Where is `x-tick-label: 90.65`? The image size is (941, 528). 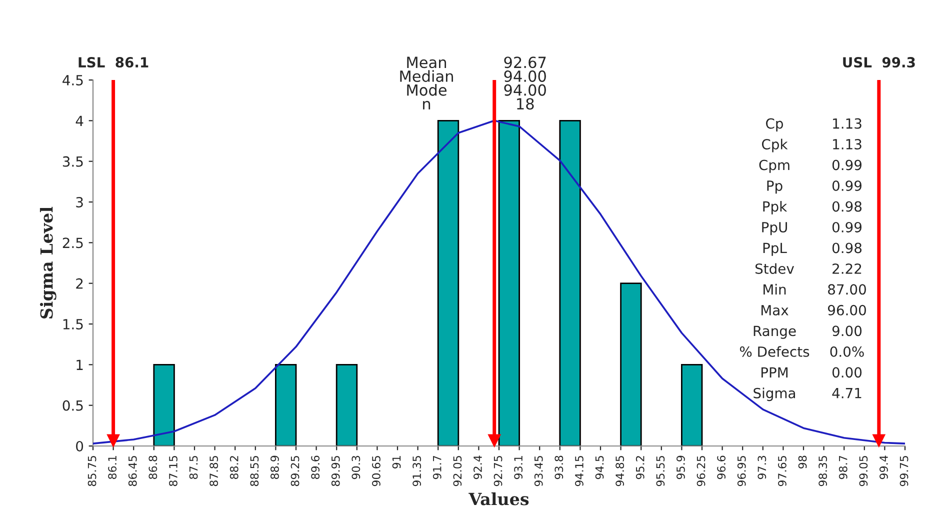 x-tick-label: 90.65 is located at coordinates (376, 471).